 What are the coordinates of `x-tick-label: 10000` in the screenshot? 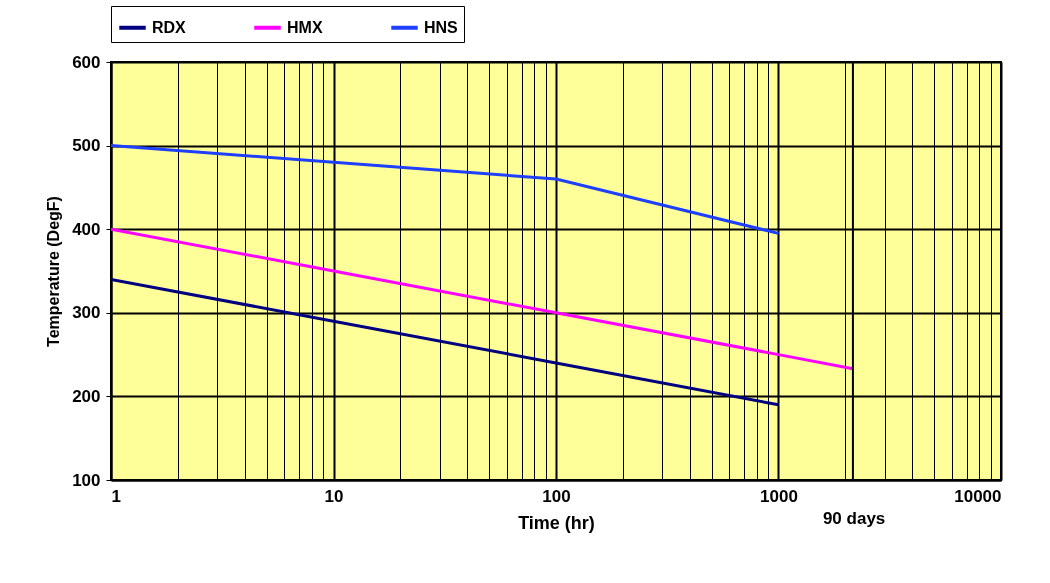 It's located at (978, 496).